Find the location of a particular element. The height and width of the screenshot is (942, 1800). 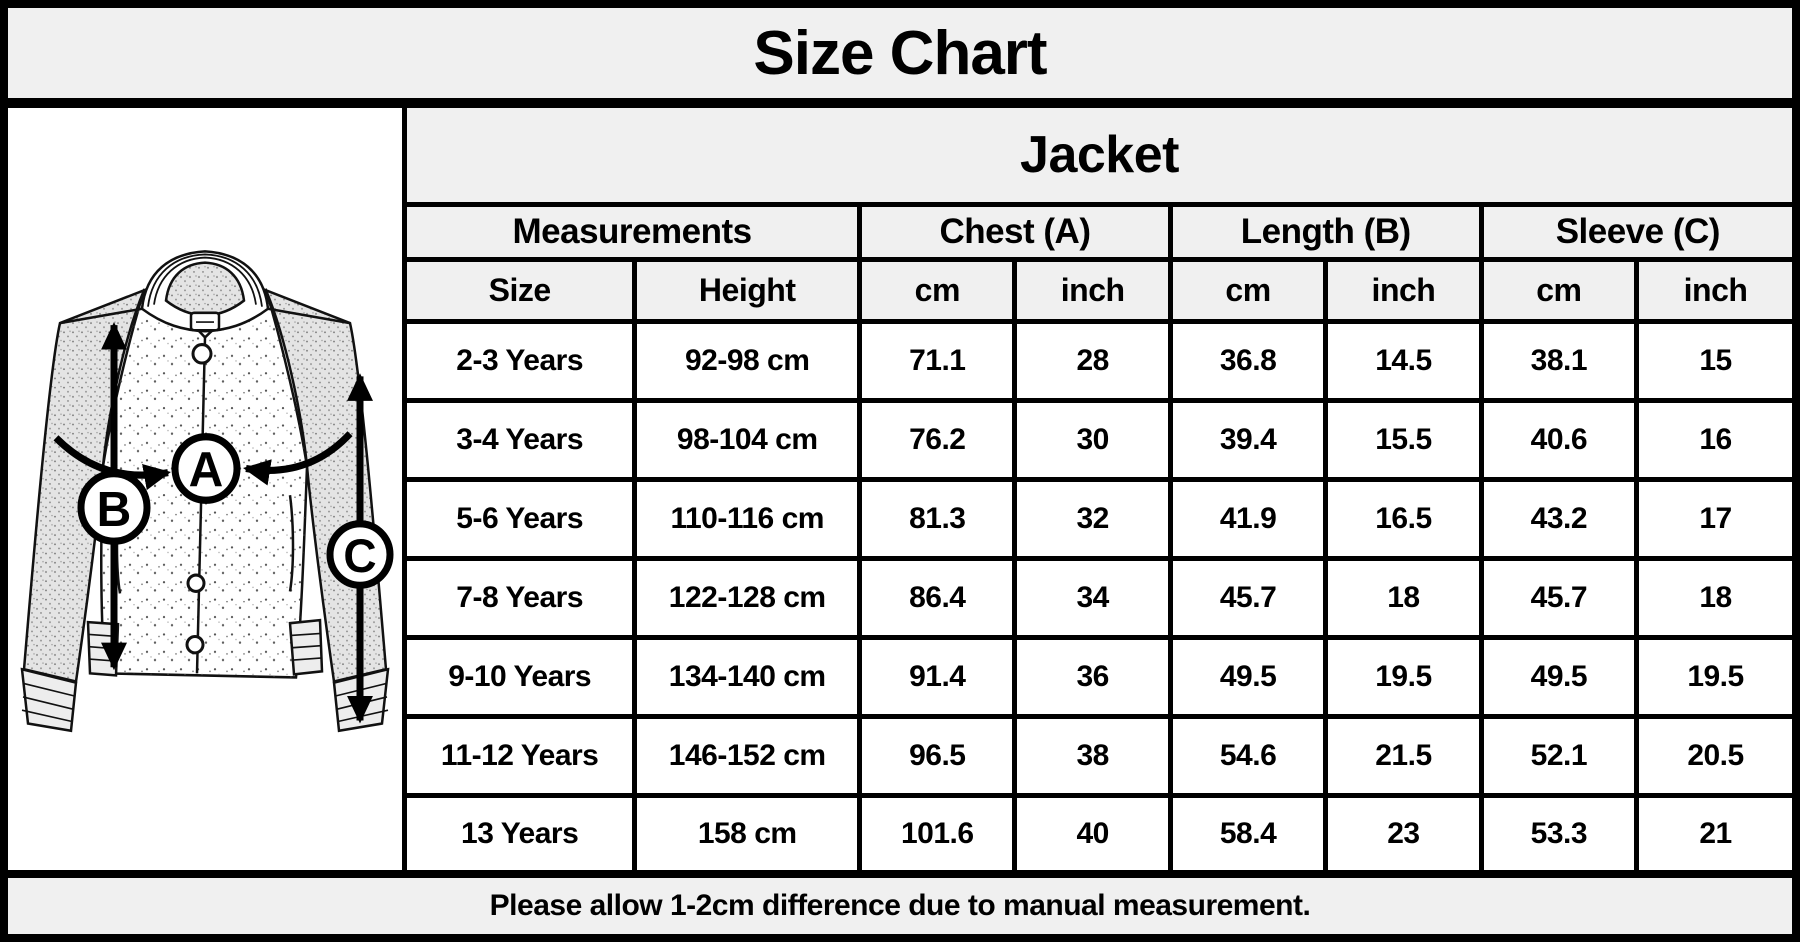

group-measurements: Measurements is located at coordinates (632, 231).